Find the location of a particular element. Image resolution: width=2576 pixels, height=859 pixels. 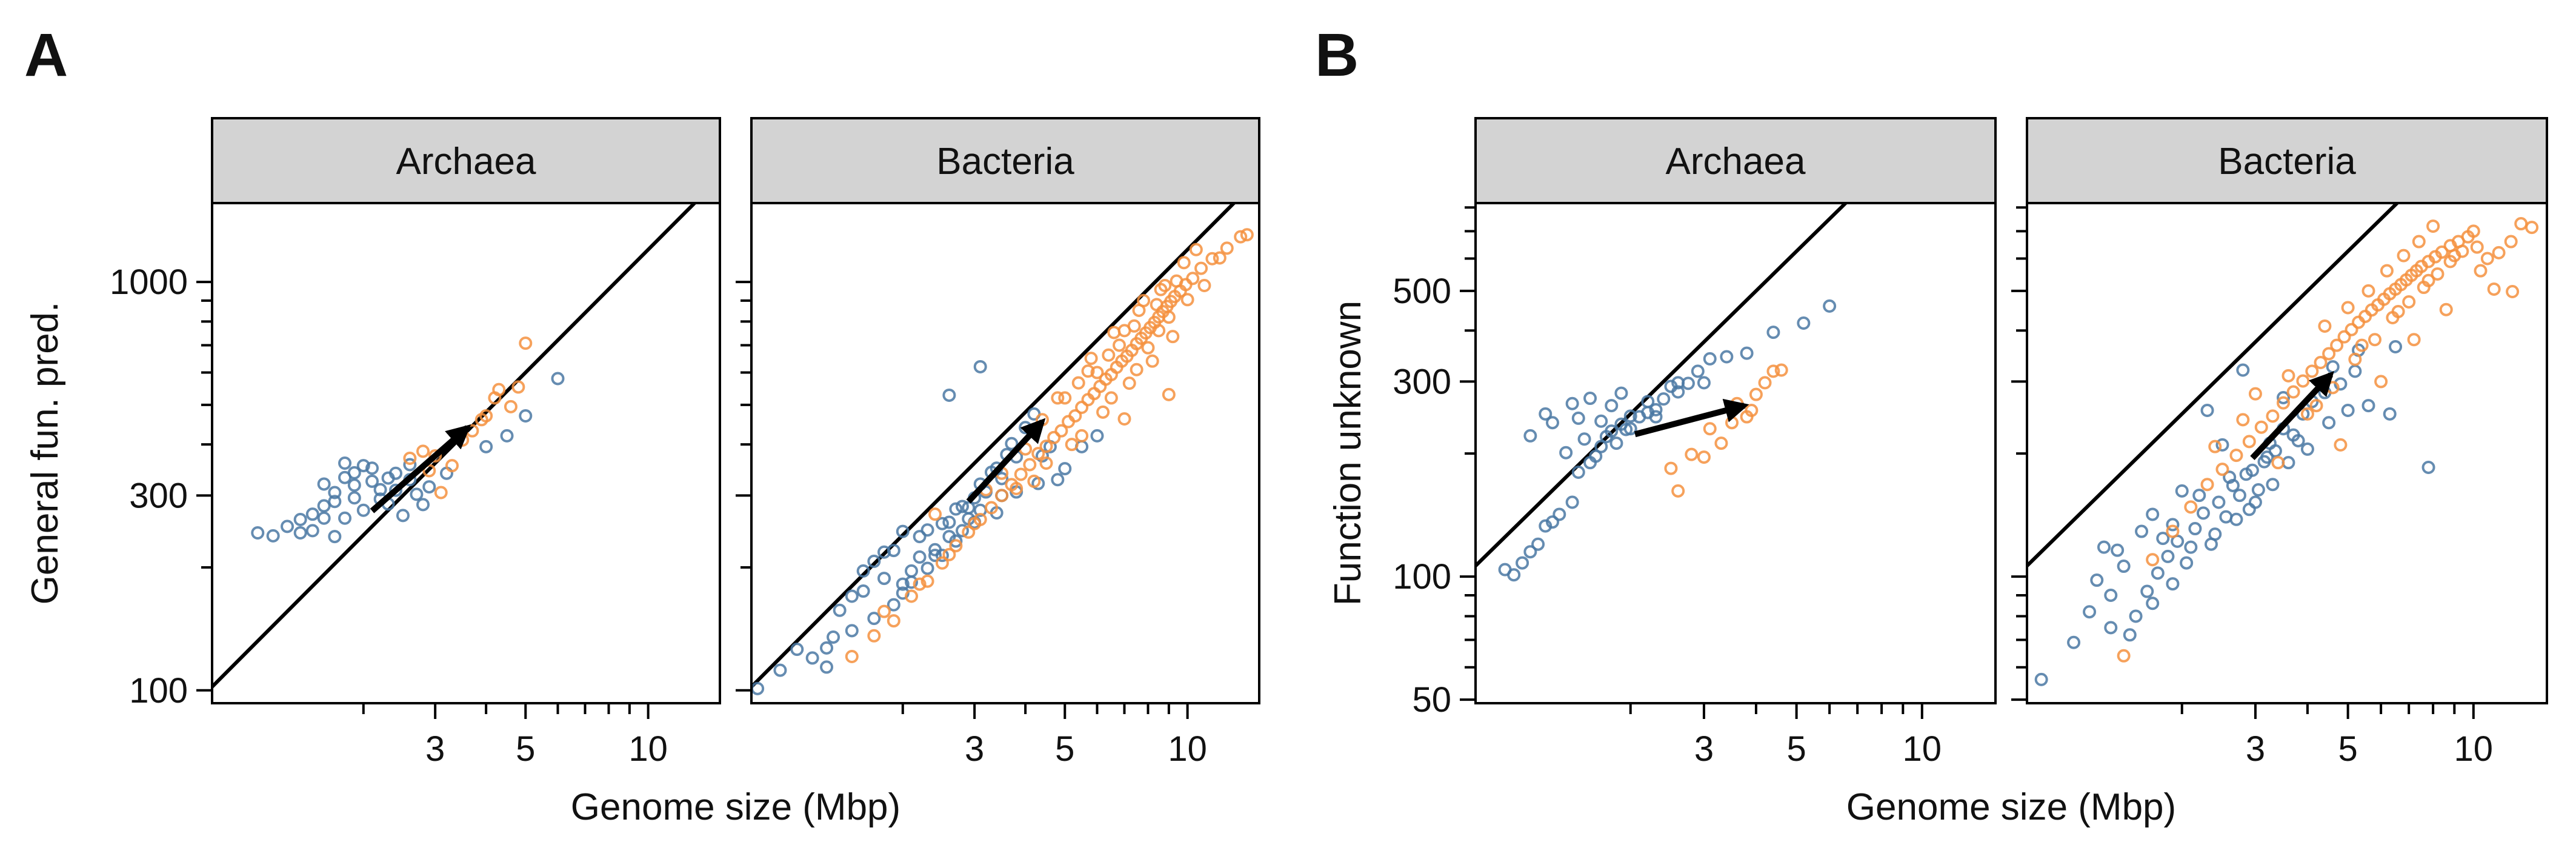

y-axis-title-a: General fun. pred. is located at coordinates (45, 453).